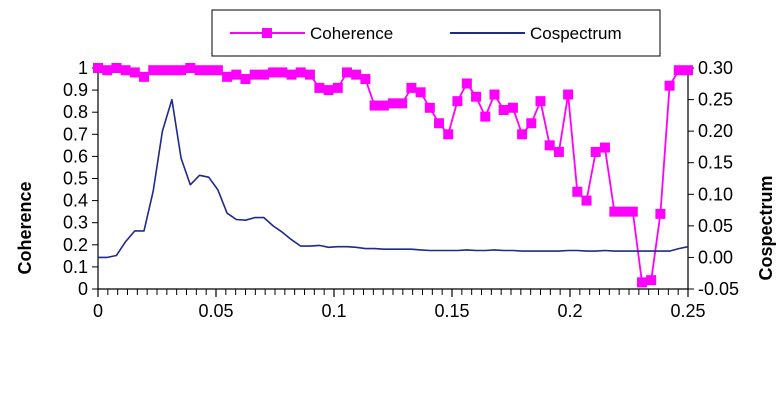  Describe the element at coordinates (713, 178) in the screenshot. I see `right-y-axis-ticks: -0.05 0.00 0.05 0.10 0.15 0.20 0.25 0.30` at that location.